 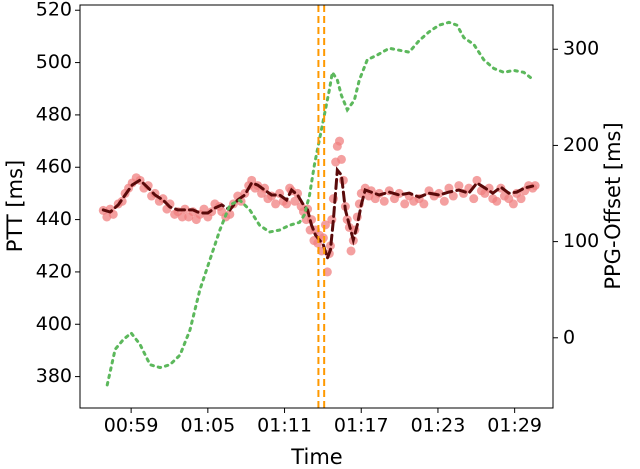 I want to click on y-tick-label: 400, so click(x=54, y=324).